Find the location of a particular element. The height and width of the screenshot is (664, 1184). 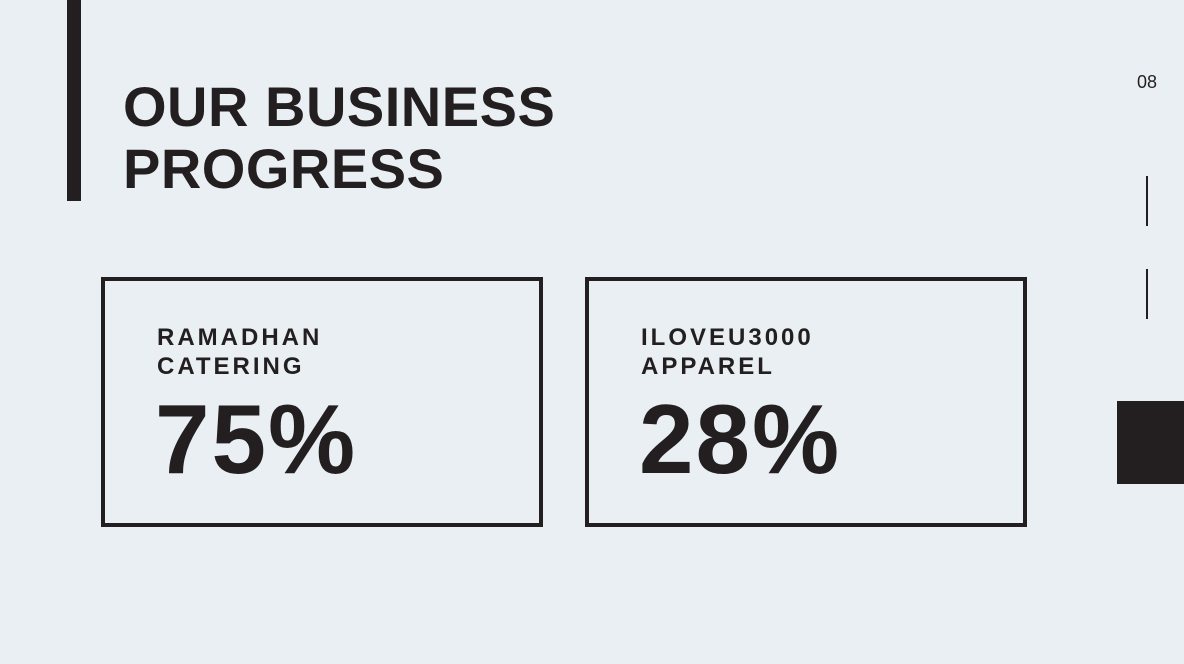

progress-card-label-line-2: CATERING is located at coordinates (231, 366).